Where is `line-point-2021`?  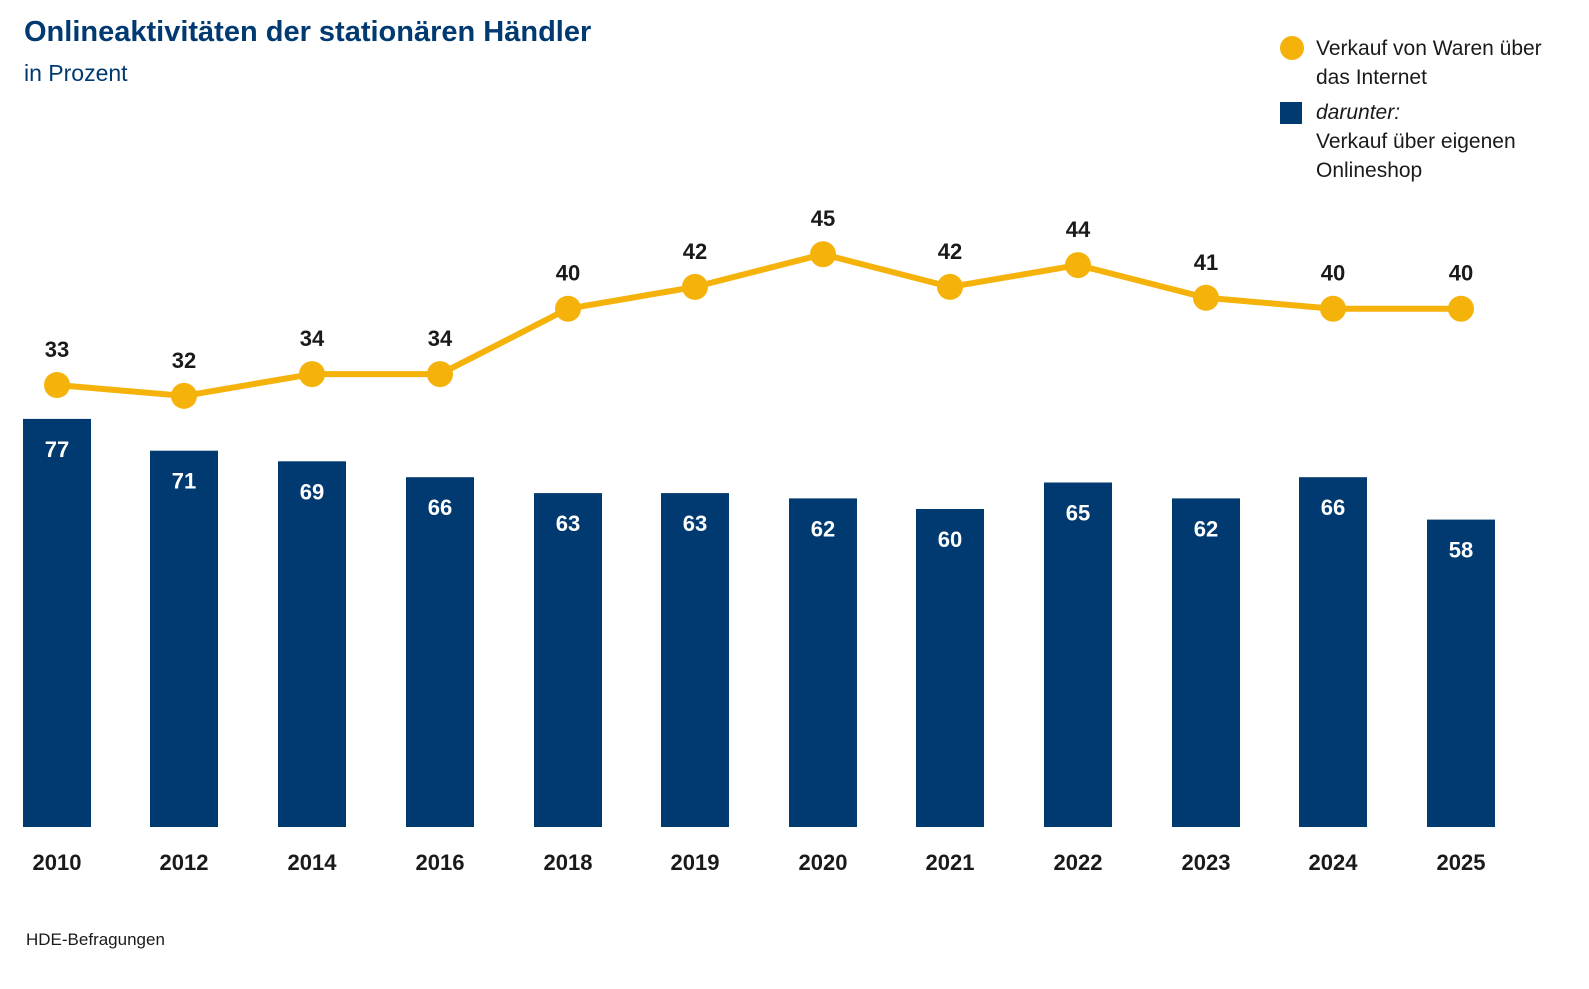
line-point-2021 is located at coordinates (950, 286).